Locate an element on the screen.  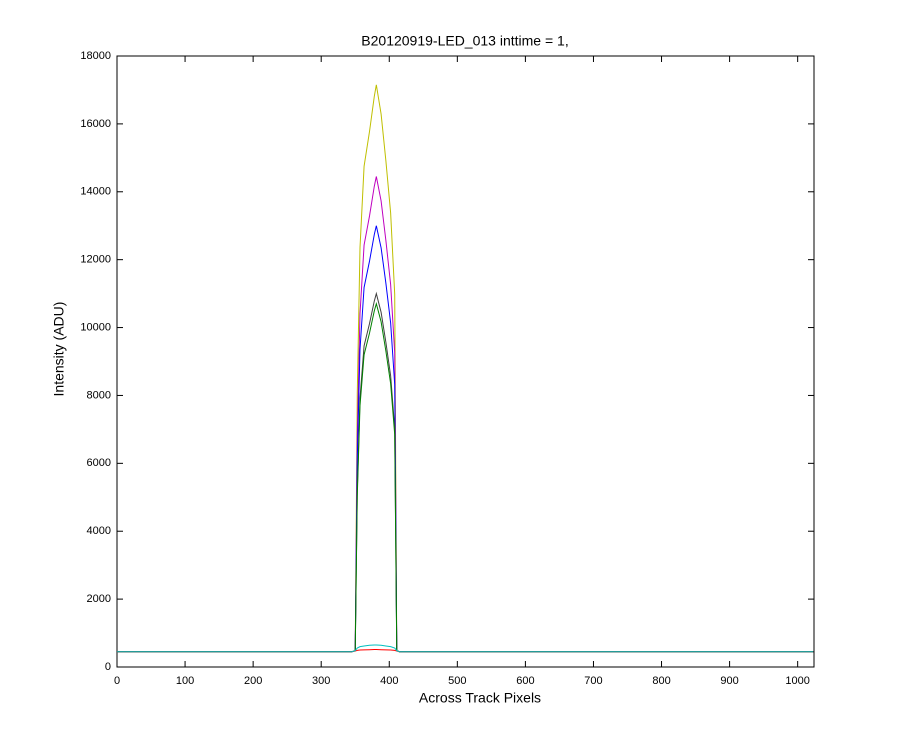
x-tick-label: 400 is located at coordinates (389, 681).